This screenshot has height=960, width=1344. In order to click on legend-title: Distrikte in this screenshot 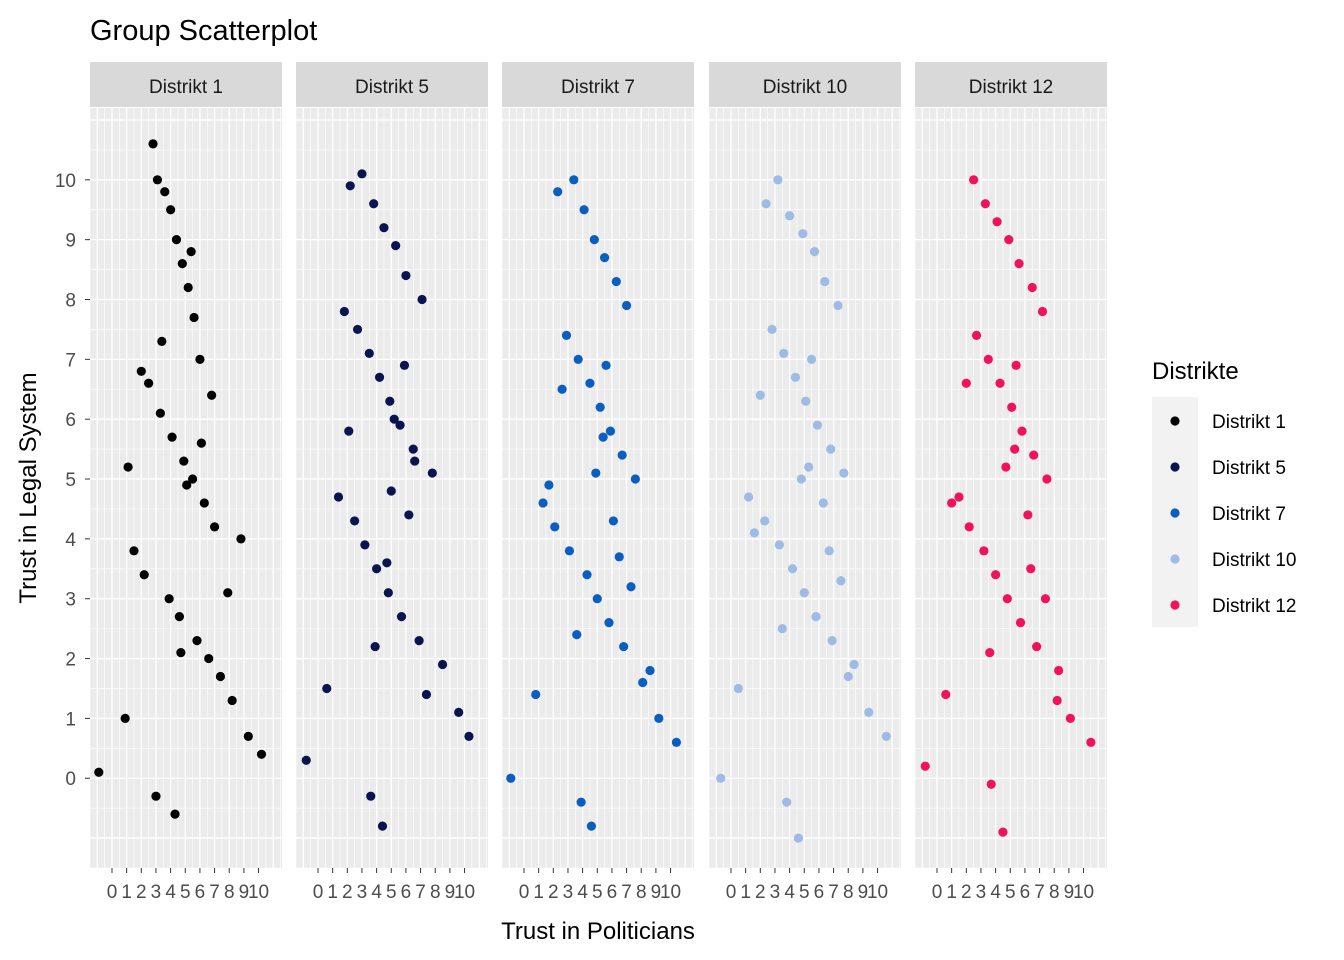, I will do `click(1195, 371)`.